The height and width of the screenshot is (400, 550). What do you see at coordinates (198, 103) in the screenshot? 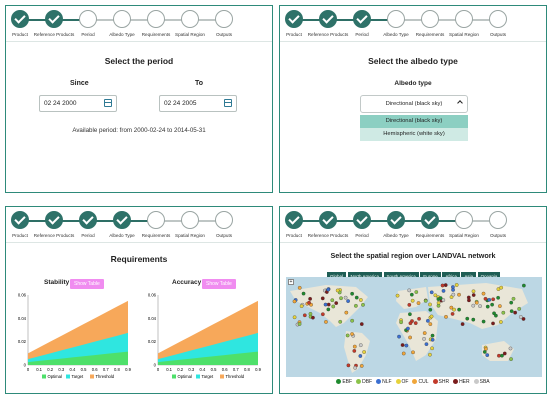
I see `to-date-input: 02 24 2005` at bounding box center [198, 103].